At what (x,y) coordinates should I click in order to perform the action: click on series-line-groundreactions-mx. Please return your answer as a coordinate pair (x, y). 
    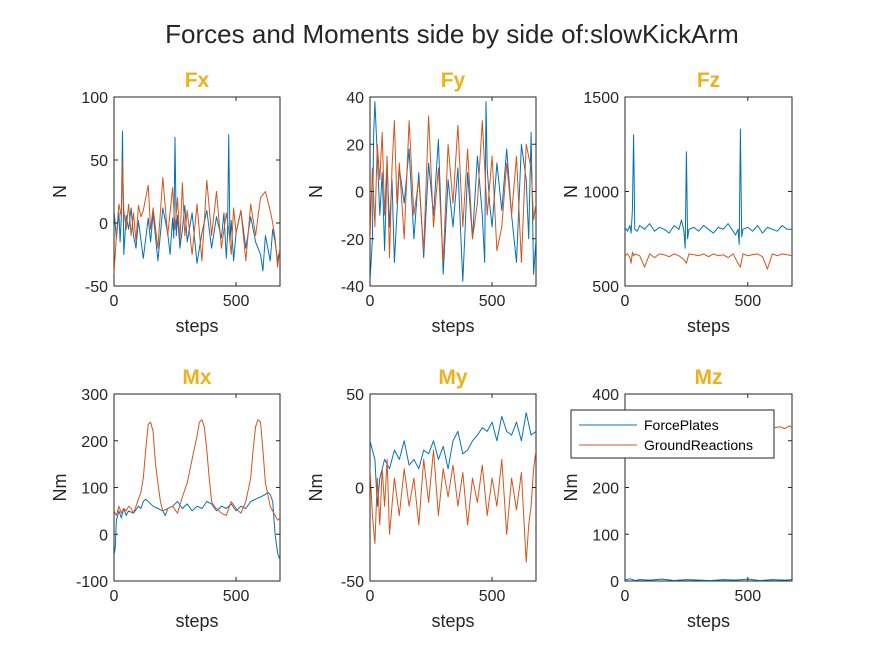
    Looking at the image, I should click on (197, 470).